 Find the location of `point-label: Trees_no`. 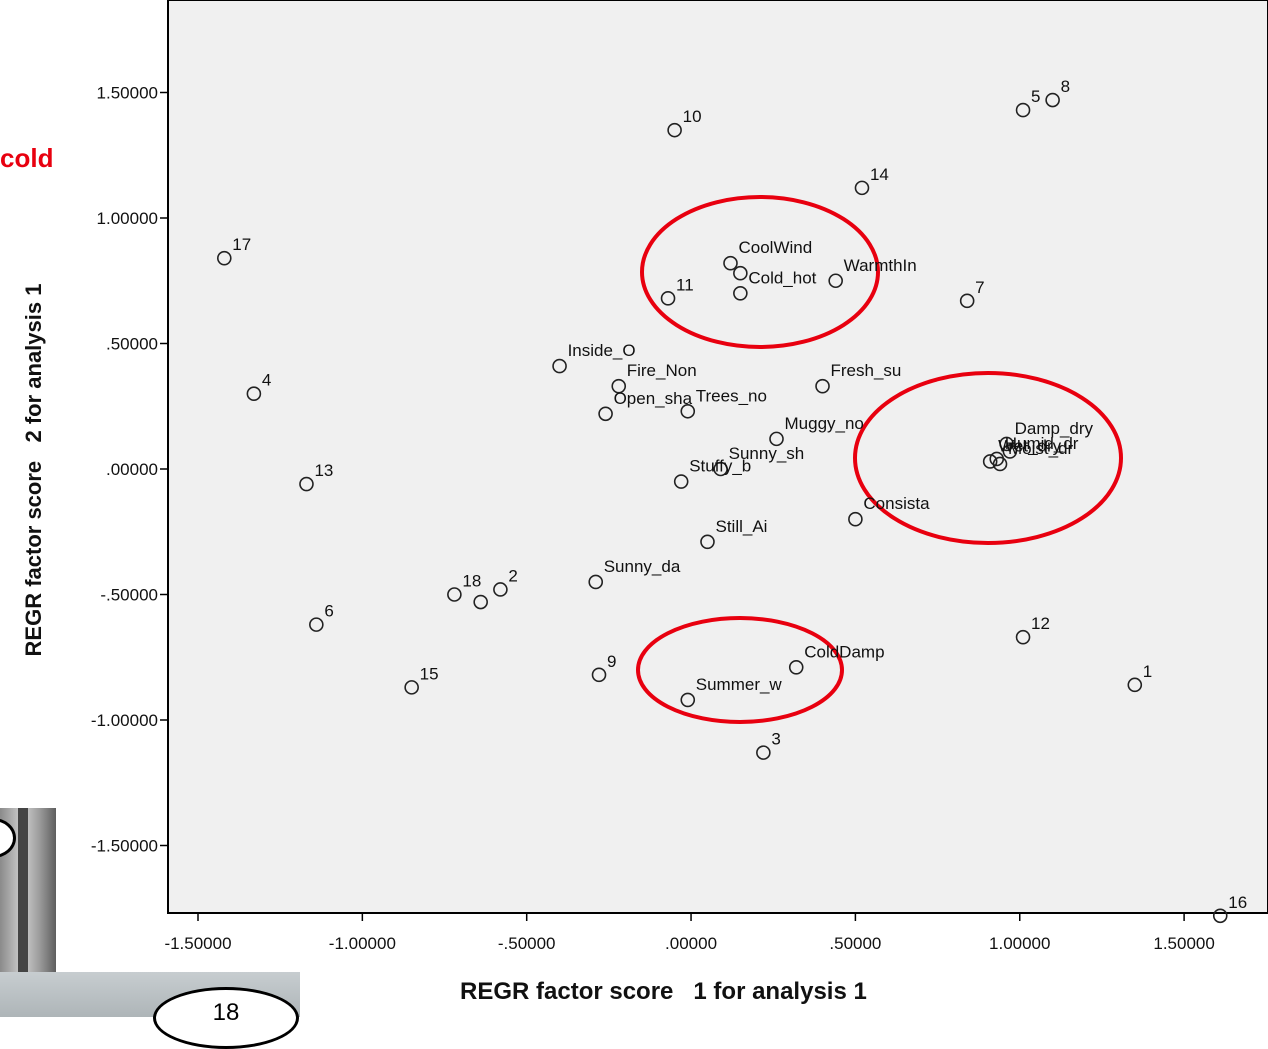

point-label: Trees_no is located at coordinates (731, 395).